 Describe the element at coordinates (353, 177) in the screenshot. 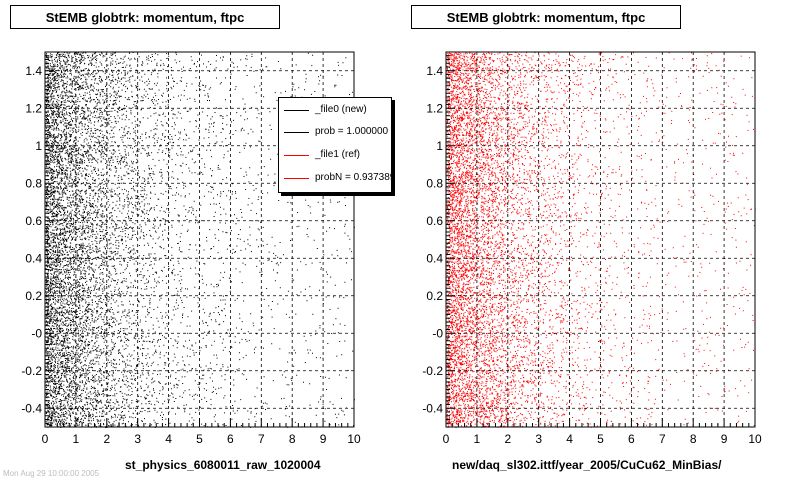

I see `legend-label-probn: probN = 0.937389` at that location.